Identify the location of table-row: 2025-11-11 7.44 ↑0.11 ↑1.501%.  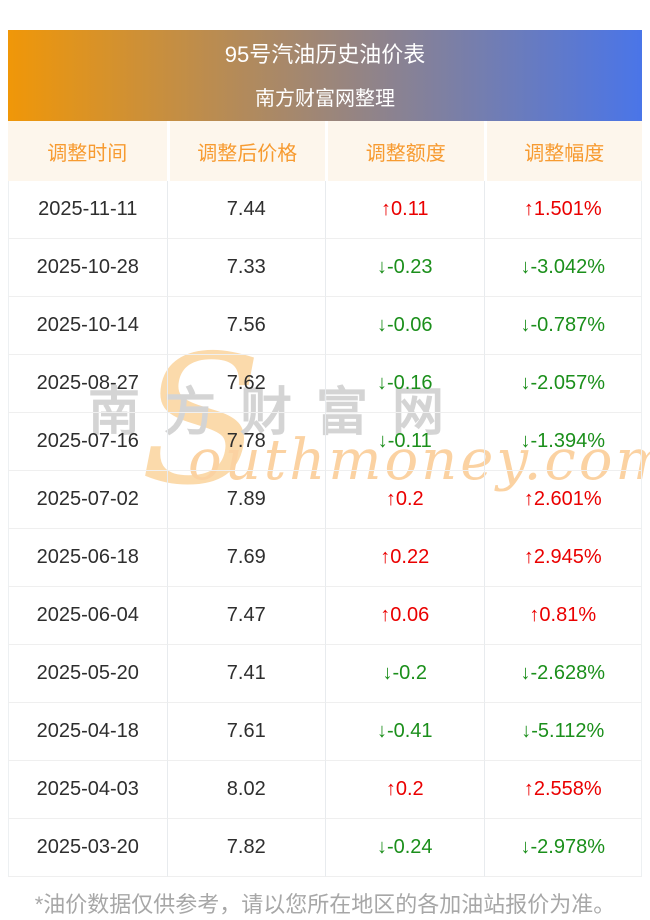
(325, 210).